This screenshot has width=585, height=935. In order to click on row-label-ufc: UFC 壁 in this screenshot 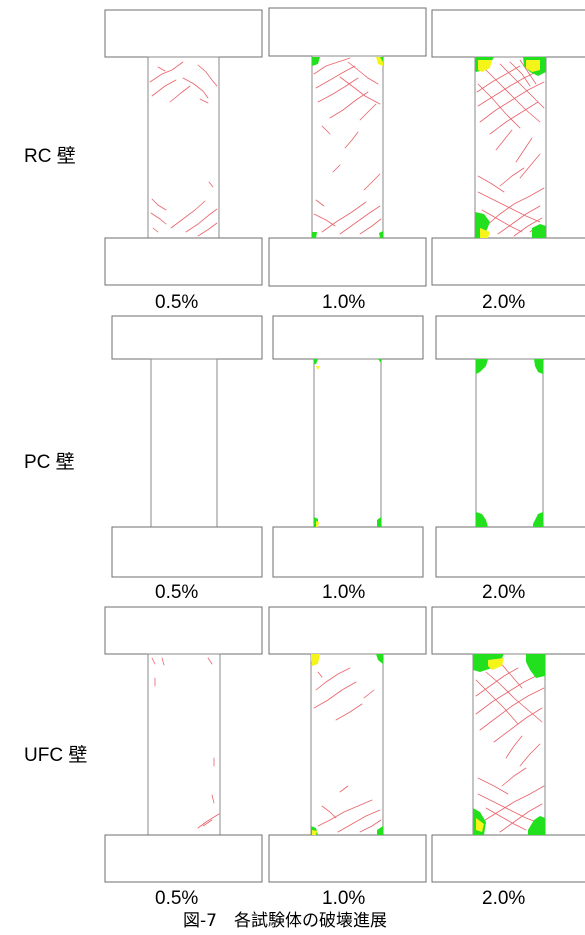, I will do `click(55, 755)`.